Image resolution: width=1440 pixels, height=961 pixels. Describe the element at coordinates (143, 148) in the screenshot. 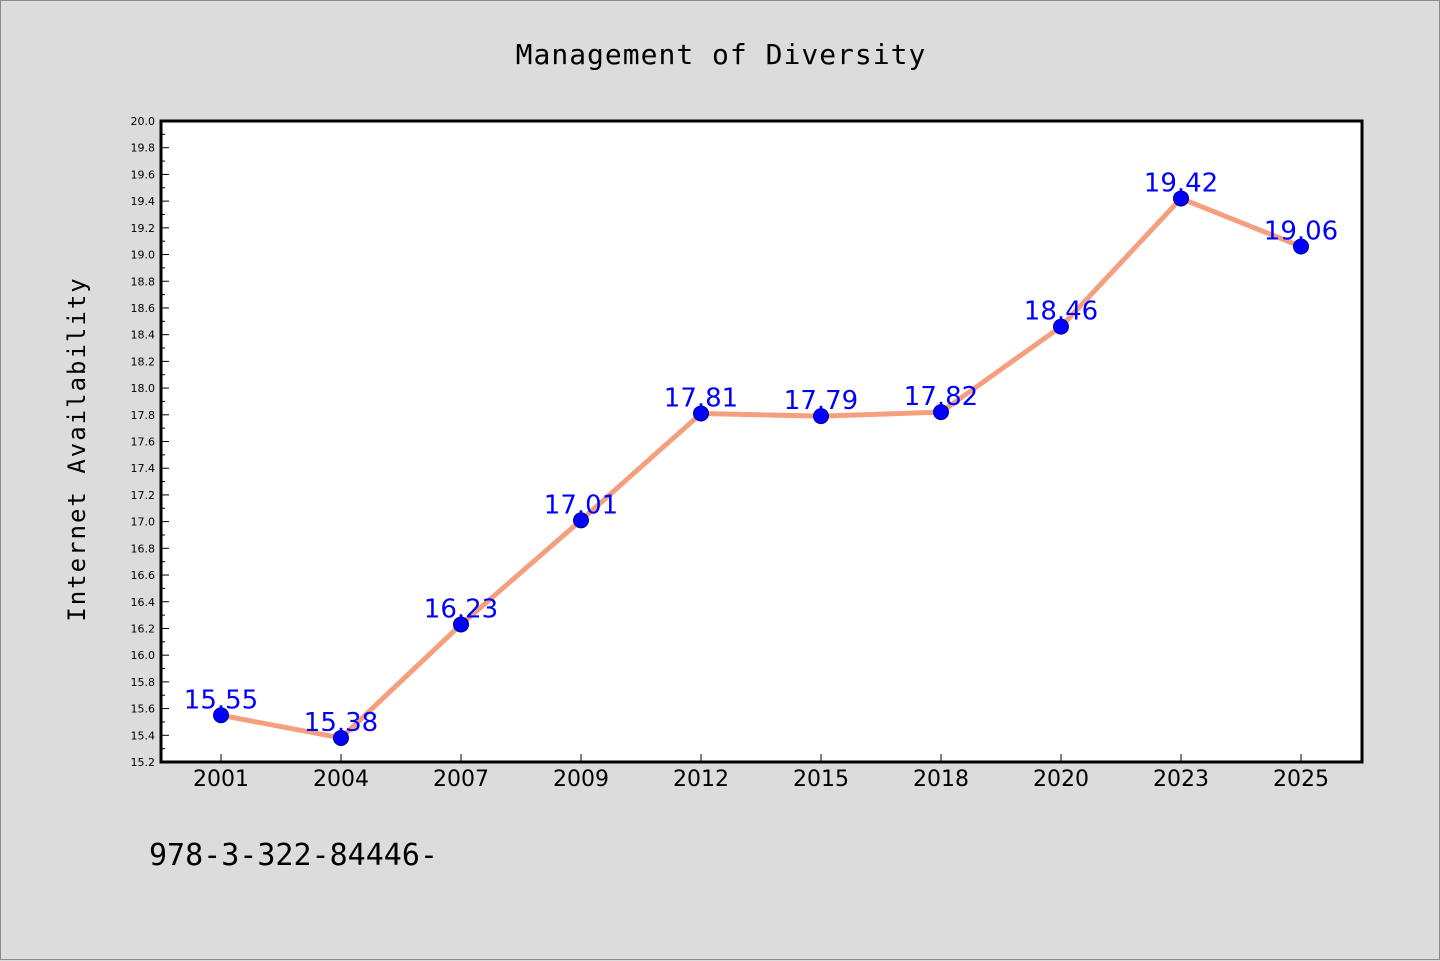

I see `y-tick-label: 19.8` at that location.